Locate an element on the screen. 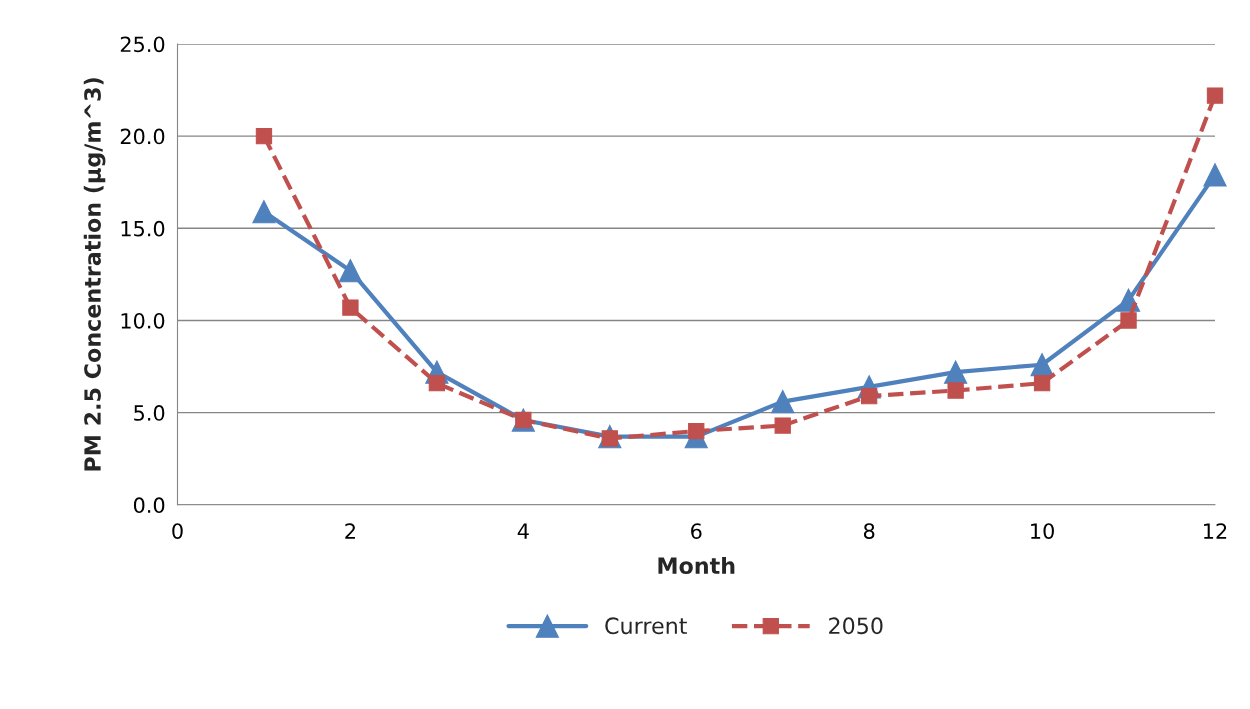 The width and height of the screenshot is (1250, 709). y-tick-label: 25.0 is located at coordinates (142, 44).